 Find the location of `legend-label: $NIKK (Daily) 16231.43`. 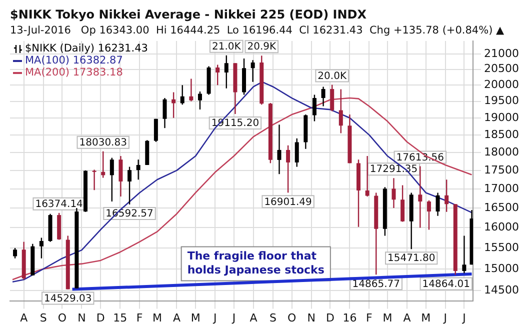

legend-label: $NIKK (Daily) 16231.43 is located at coordinates (86, 48).